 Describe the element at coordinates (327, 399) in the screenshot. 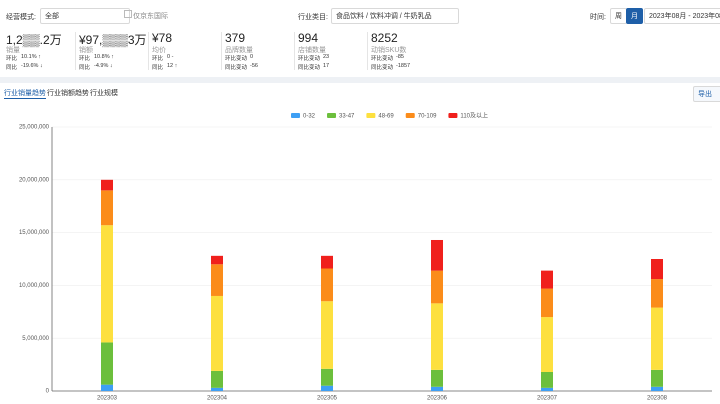

I see `x-tick-label: 202305` at that location.